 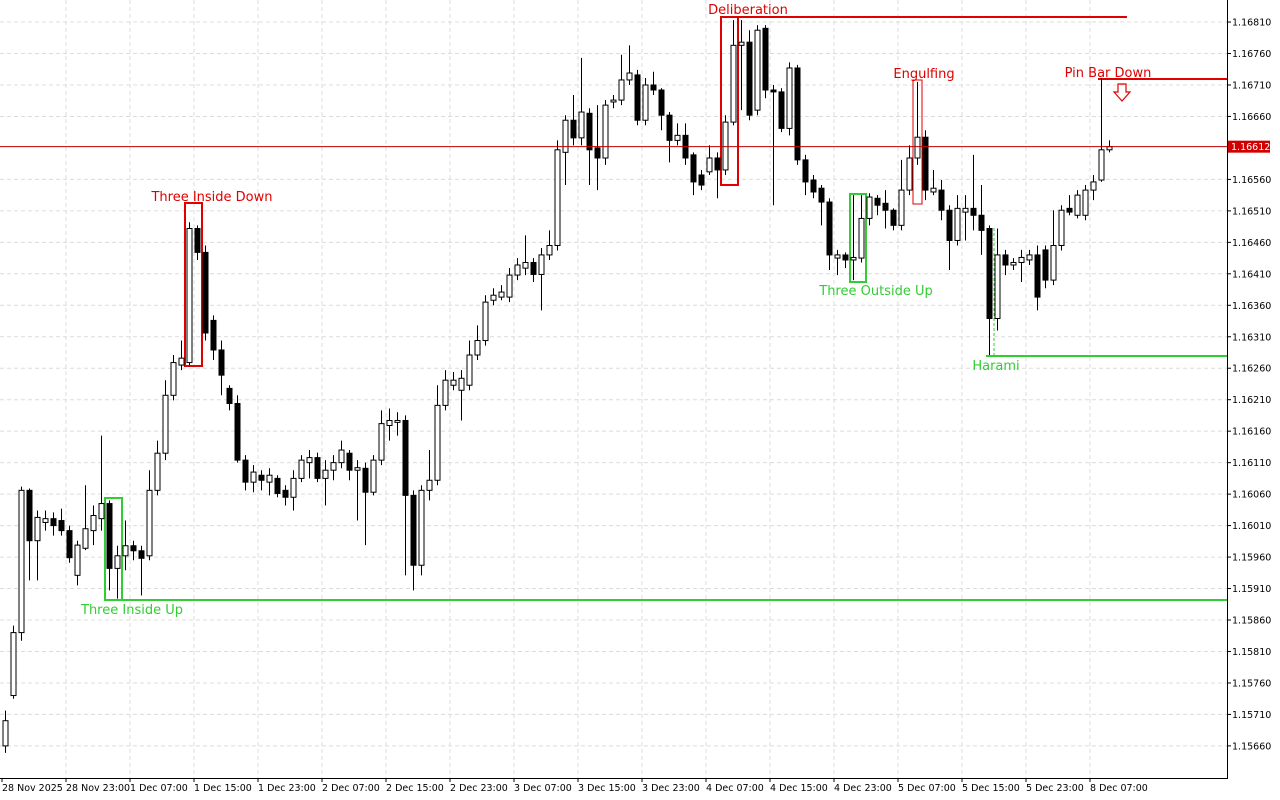 What do you see at coordinates (799, 788) in the screenshot?
I see `x-tick-label: 4 Dec 15:00` at bounding box center [799, 788].